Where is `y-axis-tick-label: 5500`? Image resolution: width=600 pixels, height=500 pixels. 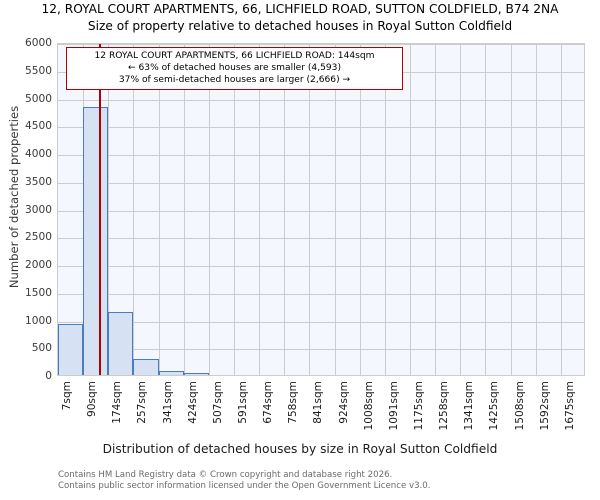 y-axis-tick-label: 5500 is located at coordinates (38, 70).